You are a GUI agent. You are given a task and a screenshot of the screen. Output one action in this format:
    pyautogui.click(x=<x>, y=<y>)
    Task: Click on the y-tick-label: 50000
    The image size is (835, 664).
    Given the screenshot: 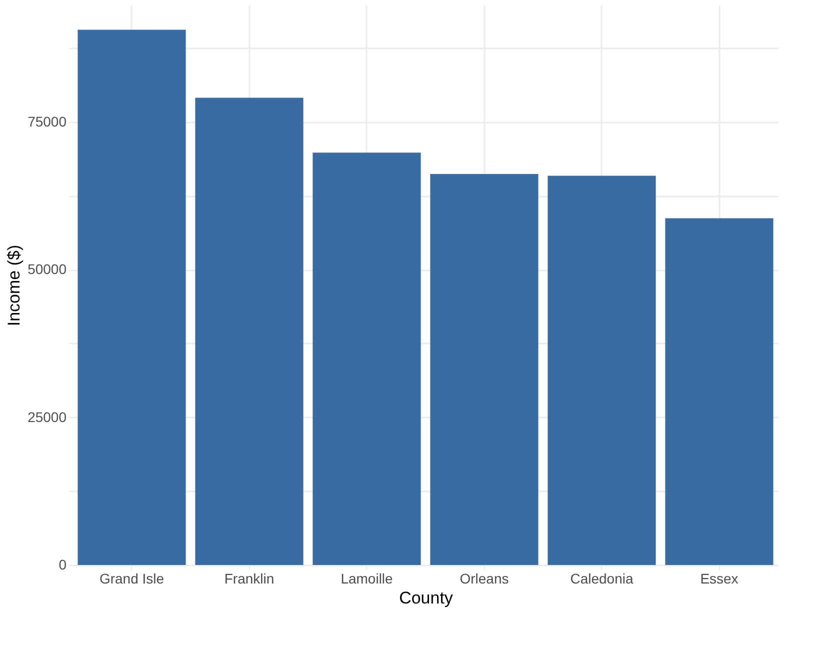 What is the action you would take?
    pyautogui.click(x=47, y=269)
    